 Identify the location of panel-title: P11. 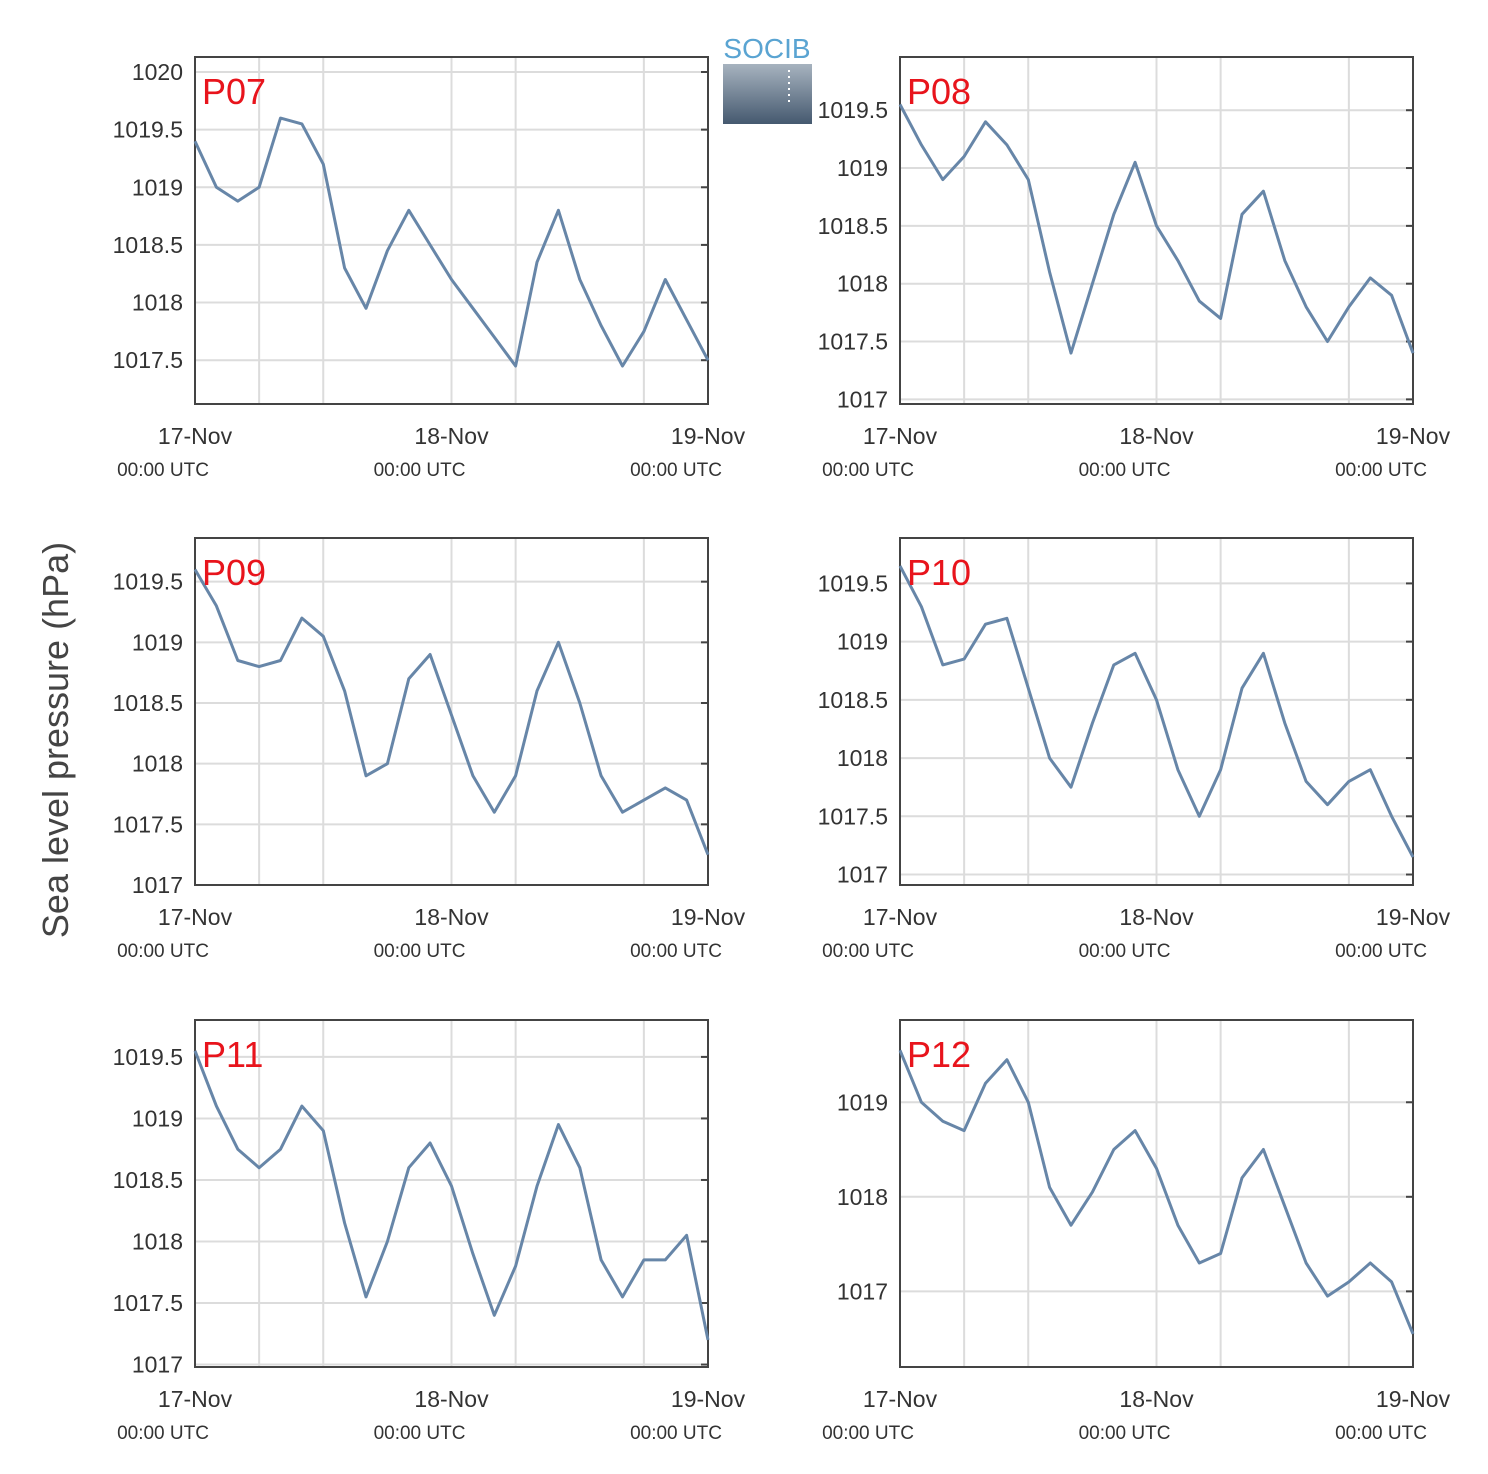
(232, 1054).